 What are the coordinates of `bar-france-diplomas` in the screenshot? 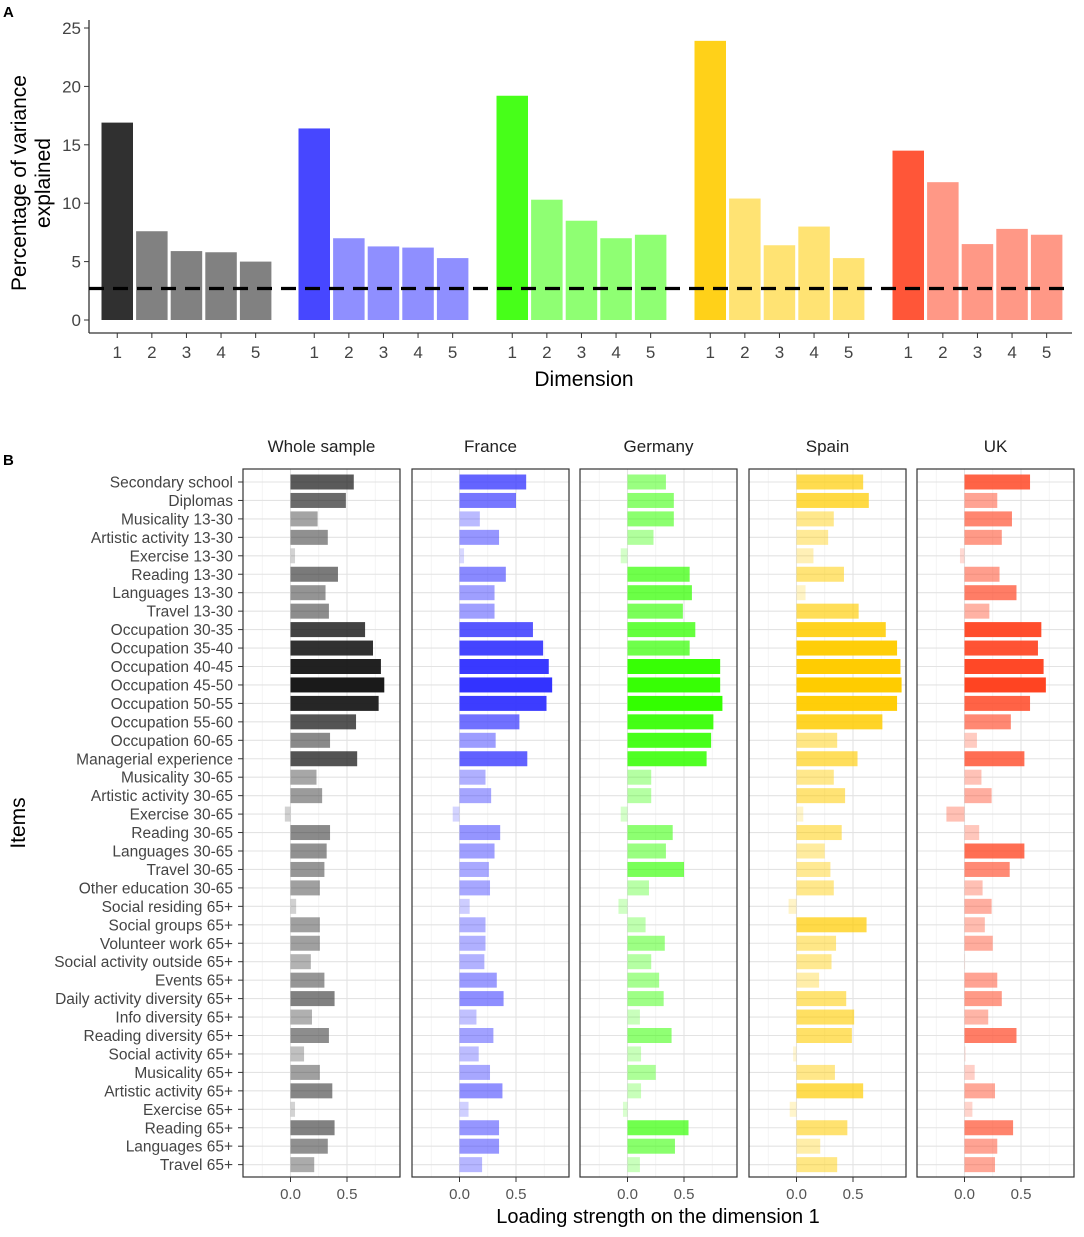 It's located at (487, 500).